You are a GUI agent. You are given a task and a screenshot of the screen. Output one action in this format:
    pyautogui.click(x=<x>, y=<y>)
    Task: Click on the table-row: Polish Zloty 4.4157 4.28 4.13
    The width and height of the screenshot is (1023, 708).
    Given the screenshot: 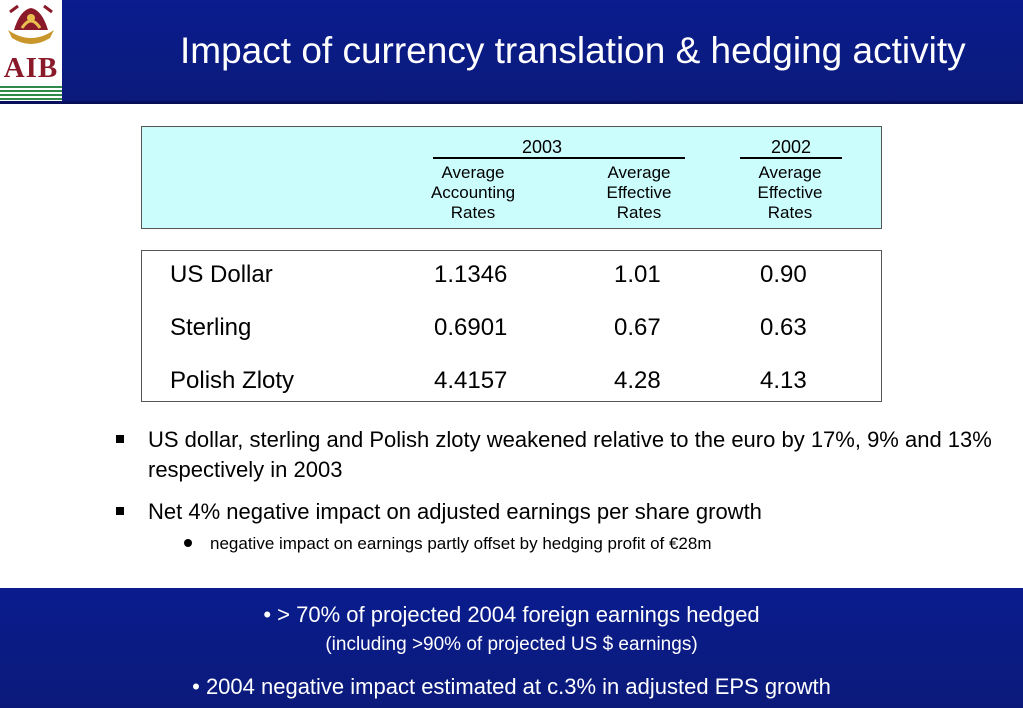 What is the action you would take?
    pyautogui.click(x=511, y=387)
    